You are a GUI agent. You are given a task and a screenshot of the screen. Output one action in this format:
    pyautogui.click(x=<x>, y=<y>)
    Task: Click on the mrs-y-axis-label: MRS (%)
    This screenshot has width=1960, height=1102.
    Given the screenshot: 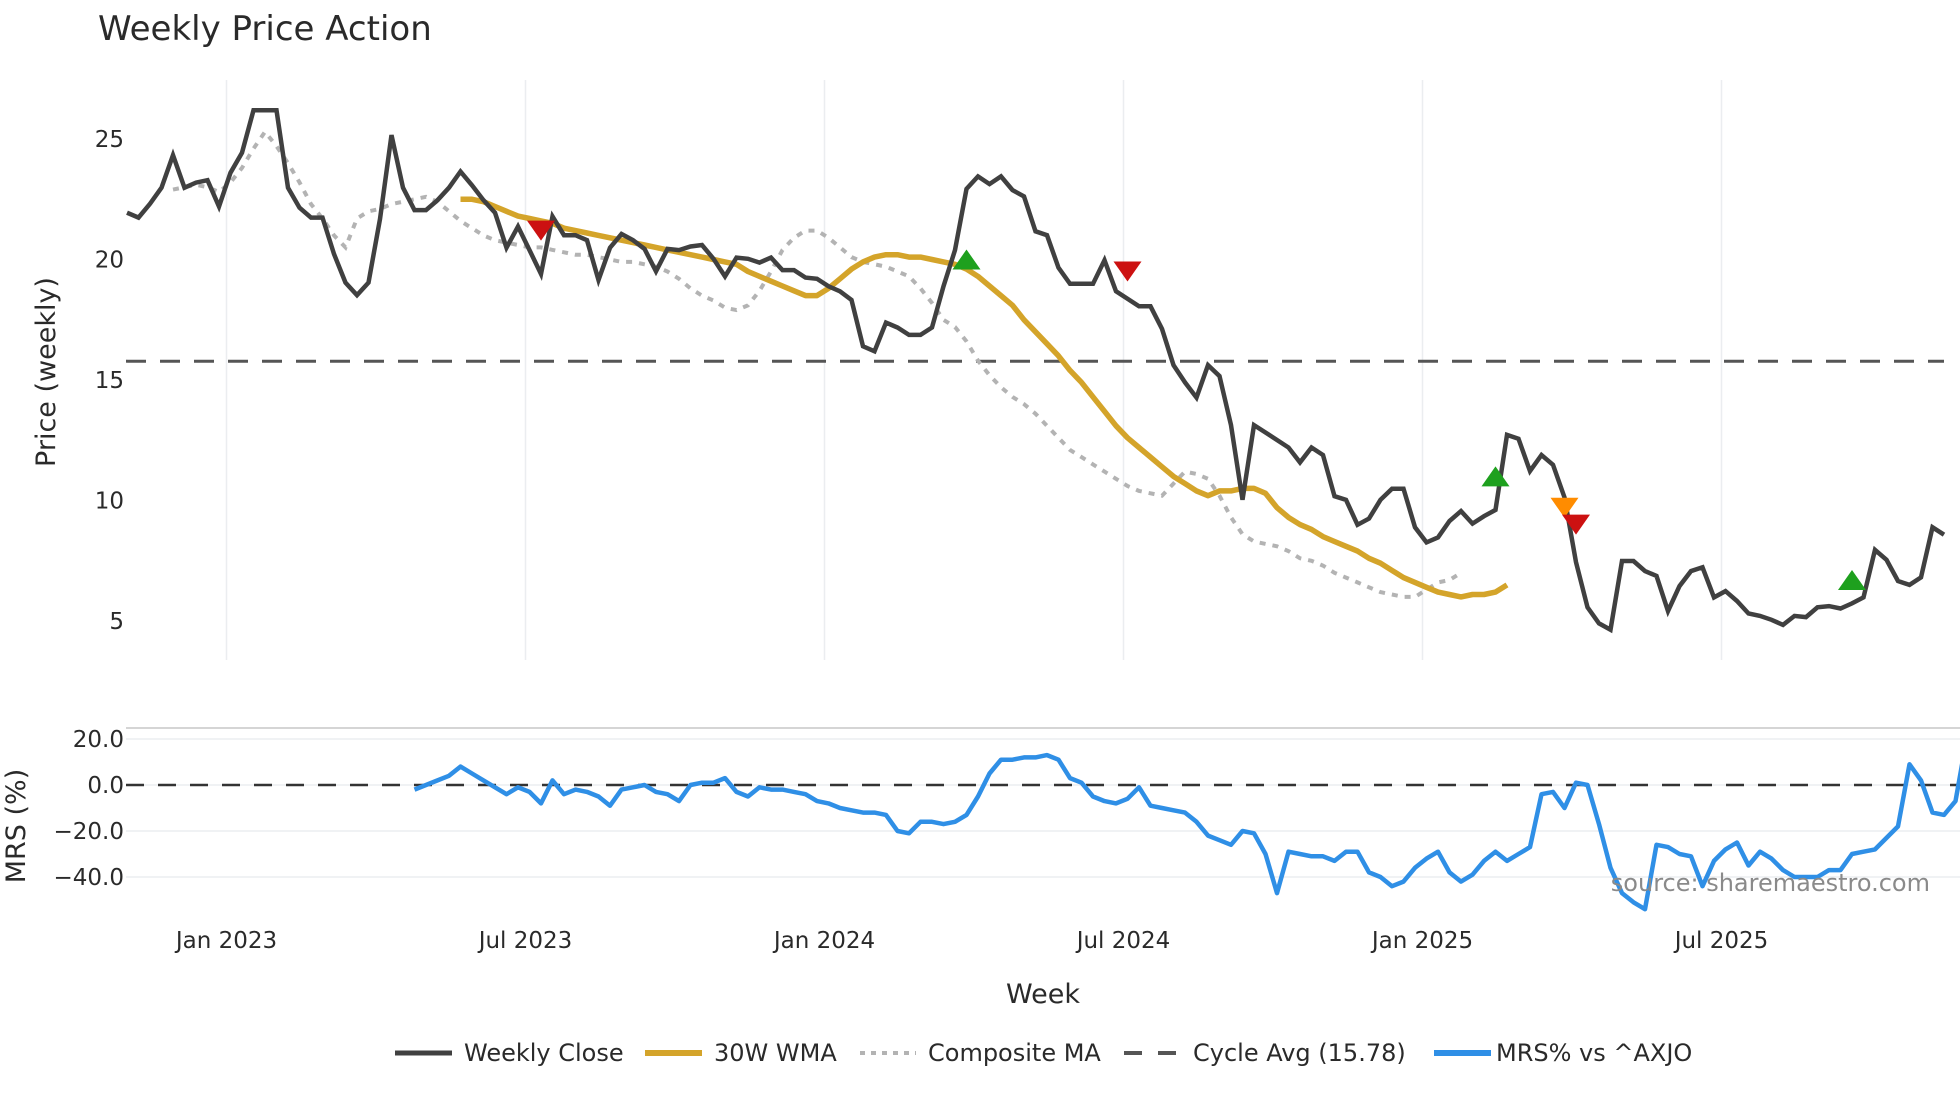 What is the action you would take?
    pyautogui.click(x=16, y=826)
    